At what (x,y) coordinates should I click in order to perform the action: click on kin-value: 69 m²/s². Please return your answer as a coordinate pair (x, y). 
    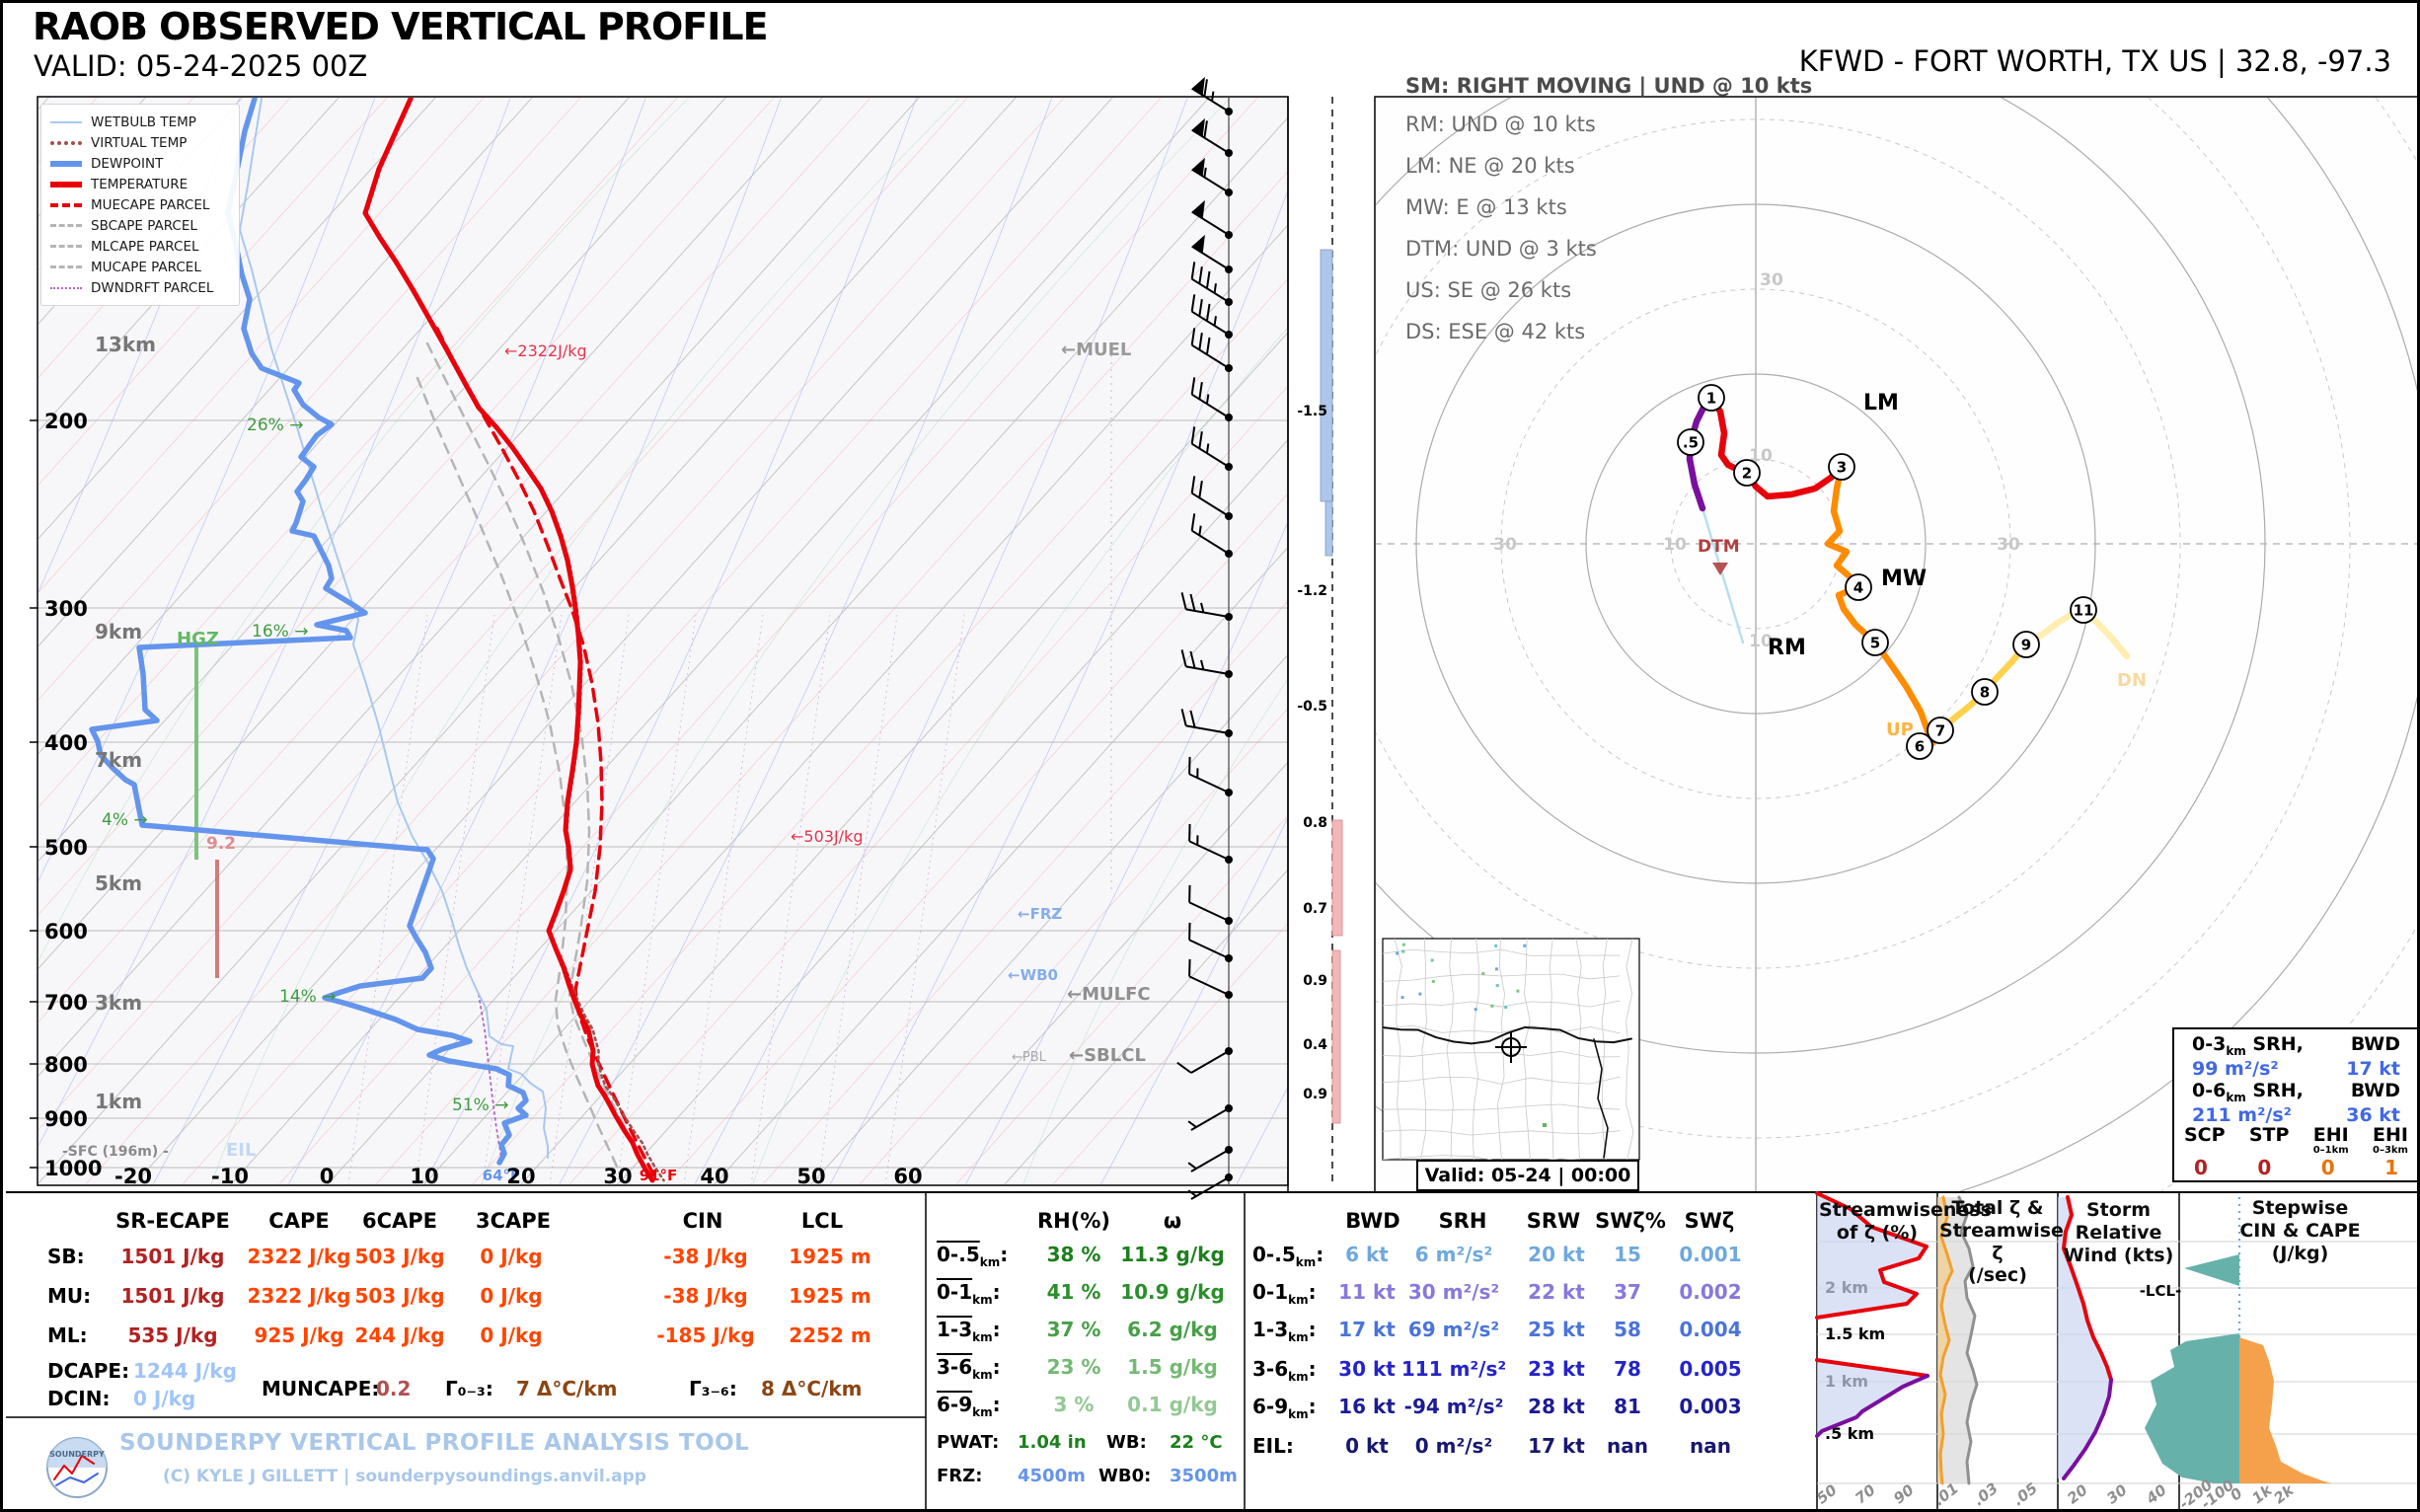
    Looking at the image, I should click on (1453, 1330).